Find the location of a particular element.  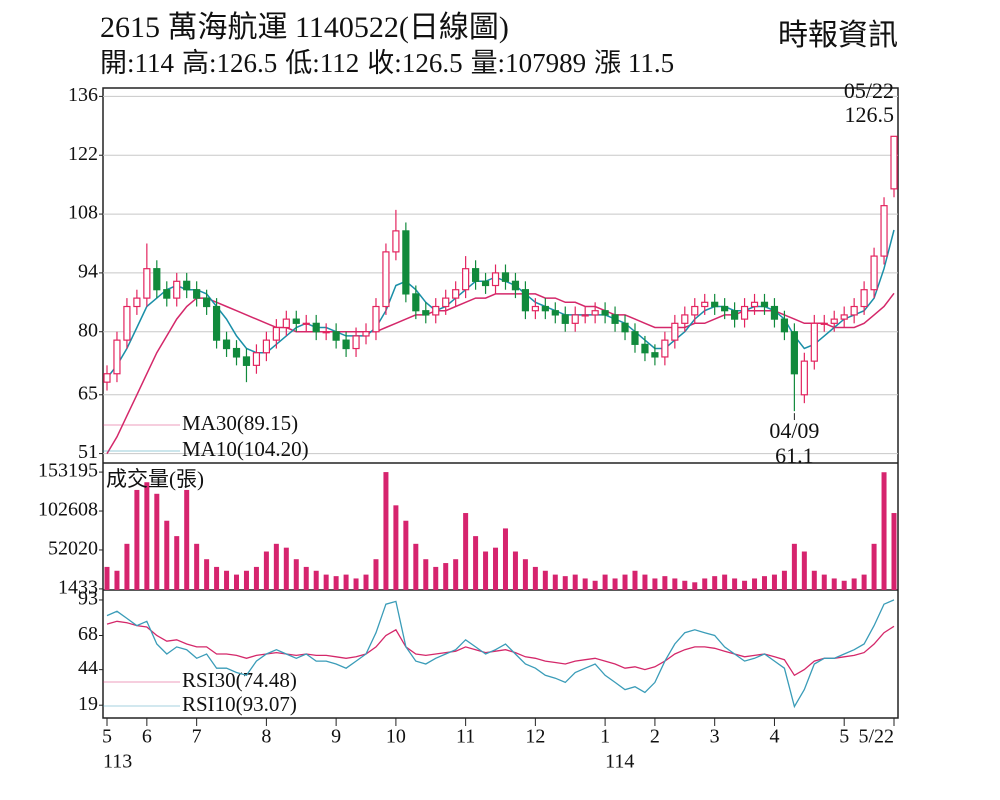

y-tick-label: 52020 is located at coordinates (73, 549).